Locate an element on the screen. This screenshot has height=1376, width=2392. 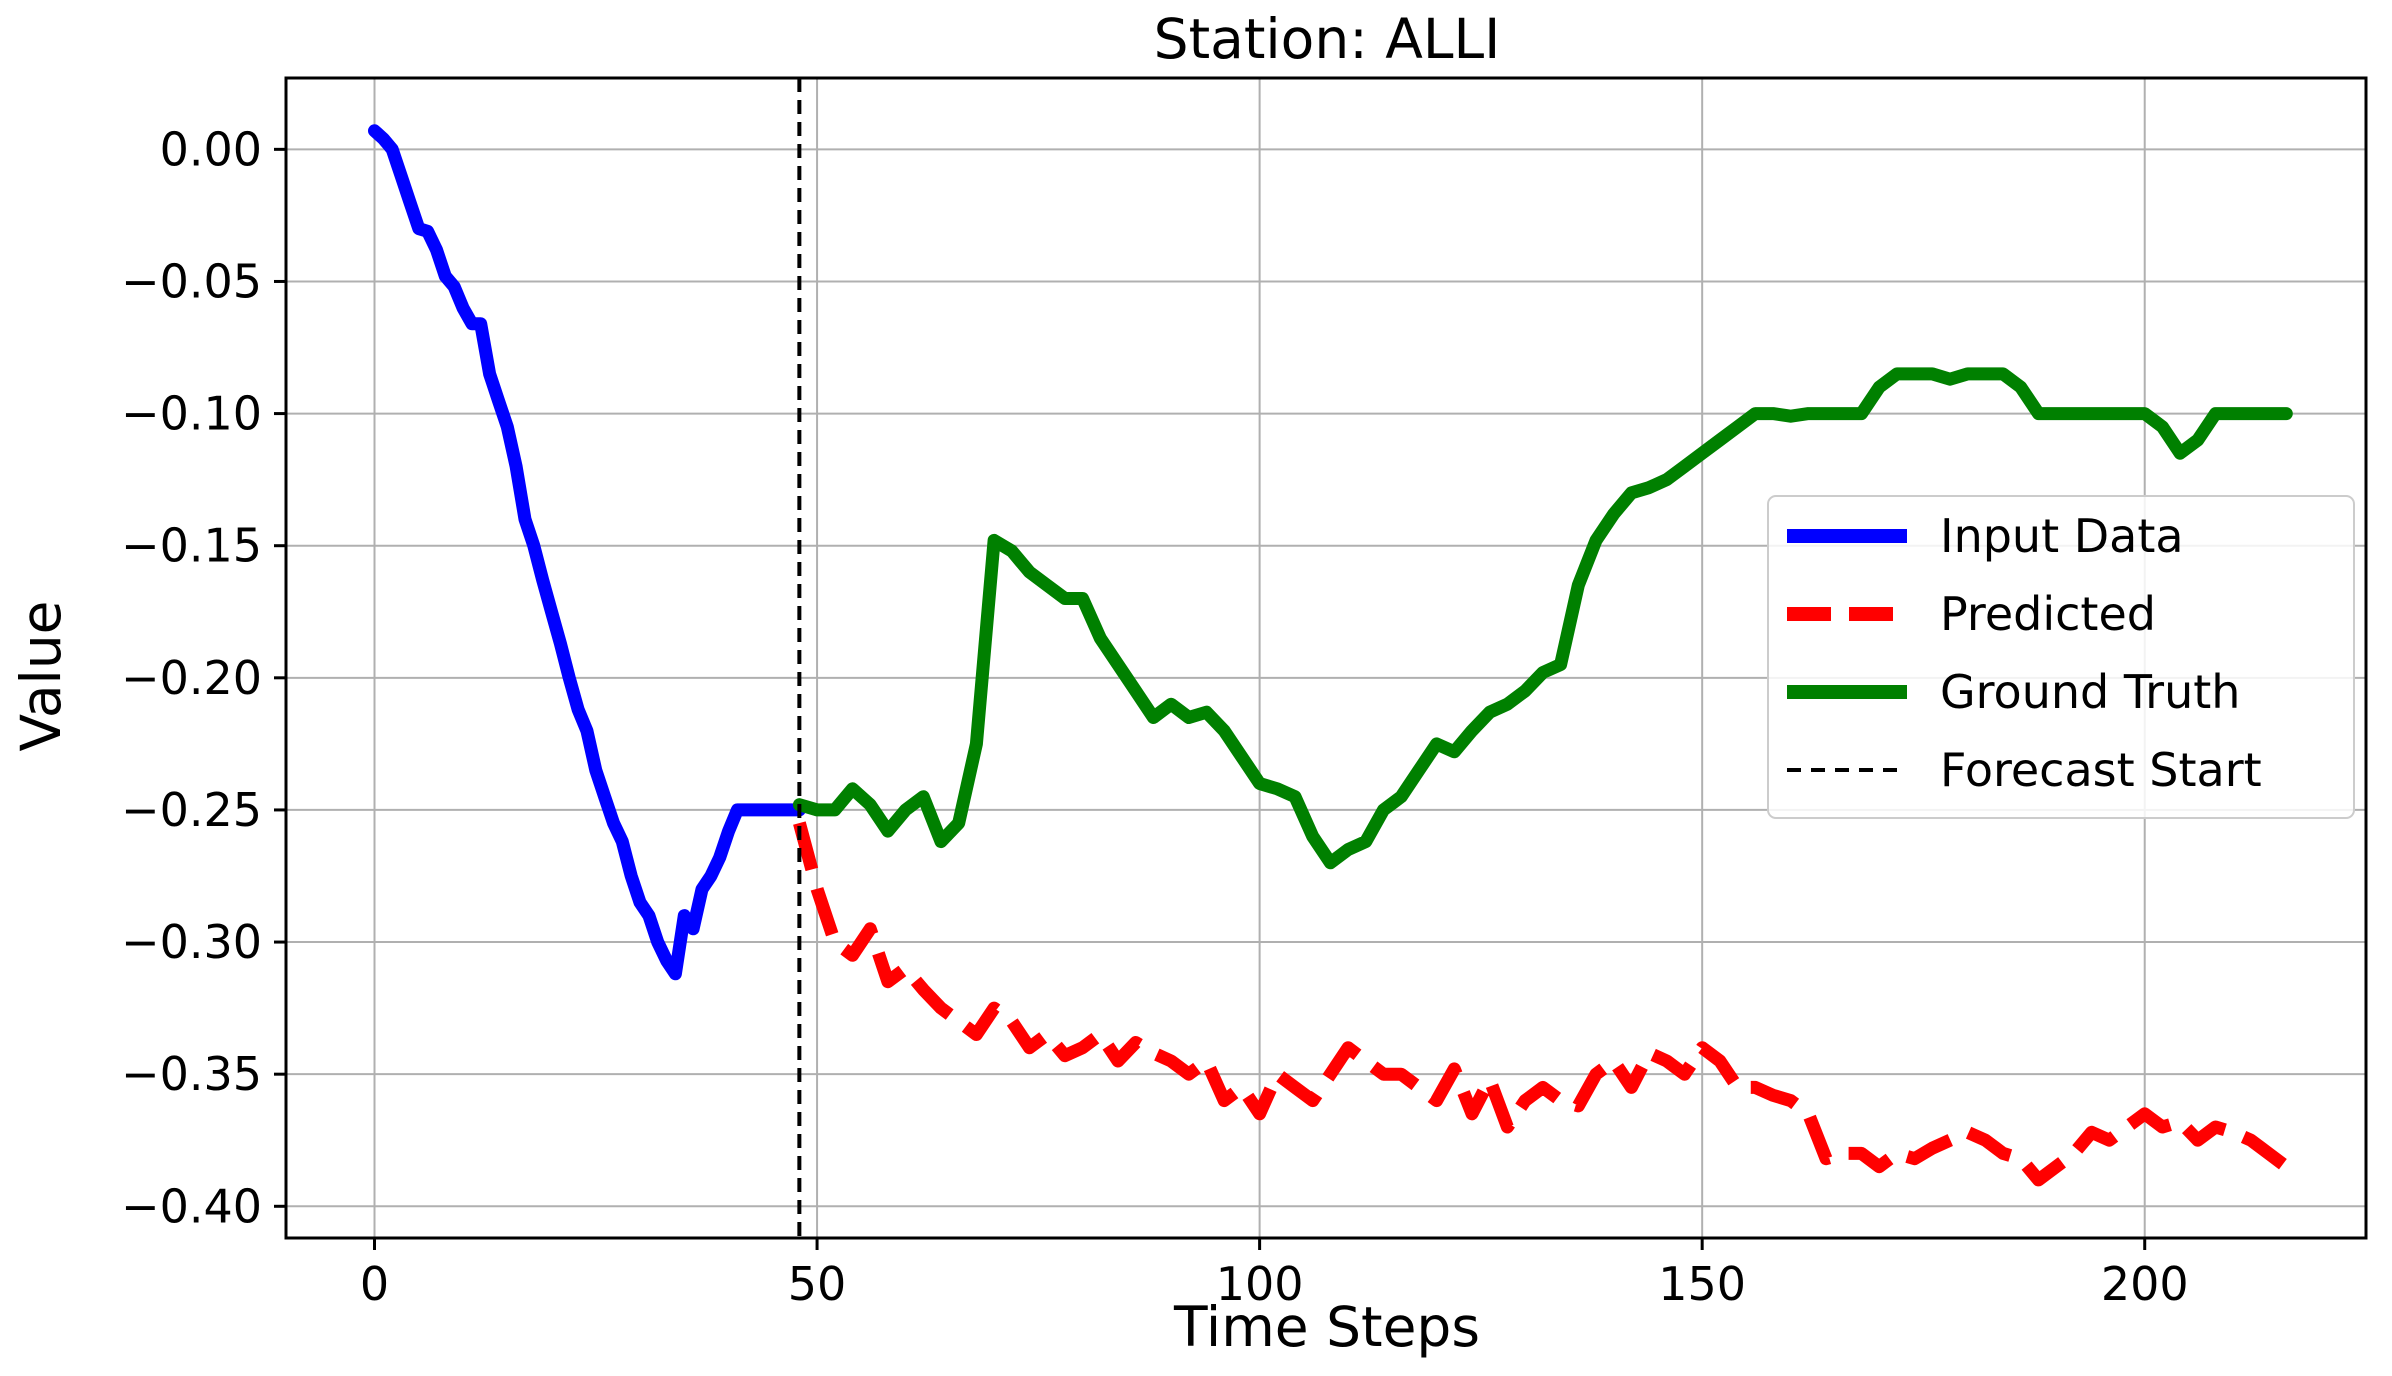
y-axis-label: Value is located at coordinates (41, 675).